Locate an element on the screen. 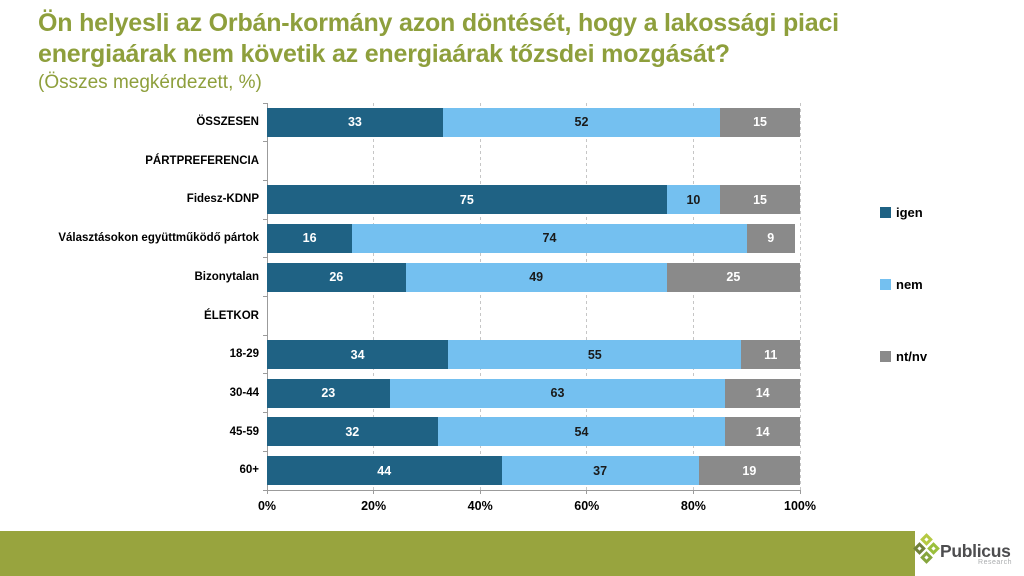 The width and height of the screenshot is (1024, 576). bar-segment-nem: 55 is located at coordinates (595, 355).